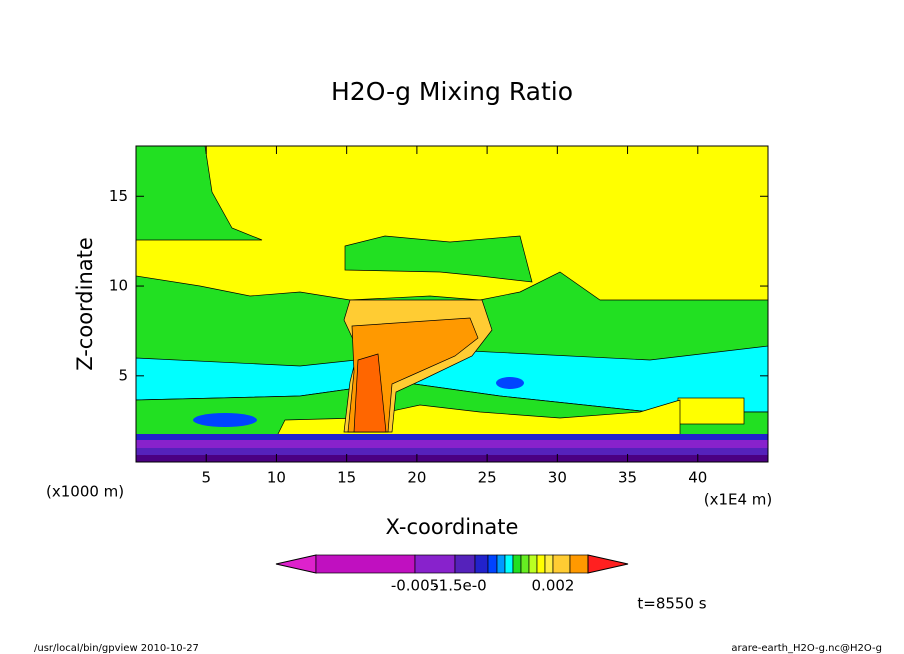 The height and width of the screenshot is (654, 904). What do you see at coordinates (553, 586) in the screenshot?
I see `colorbar-label: 0.002` at bounding box center [553, 586].